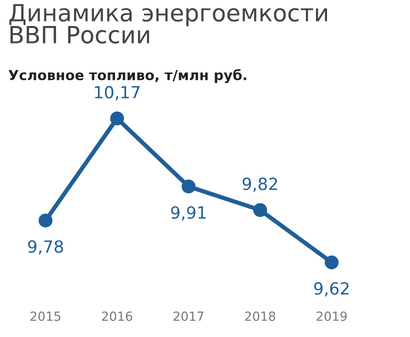  What do you see at coordinates (117, 93) in the screenshot?
I see `data-label: 10,17` at bounding box center [117, 93].